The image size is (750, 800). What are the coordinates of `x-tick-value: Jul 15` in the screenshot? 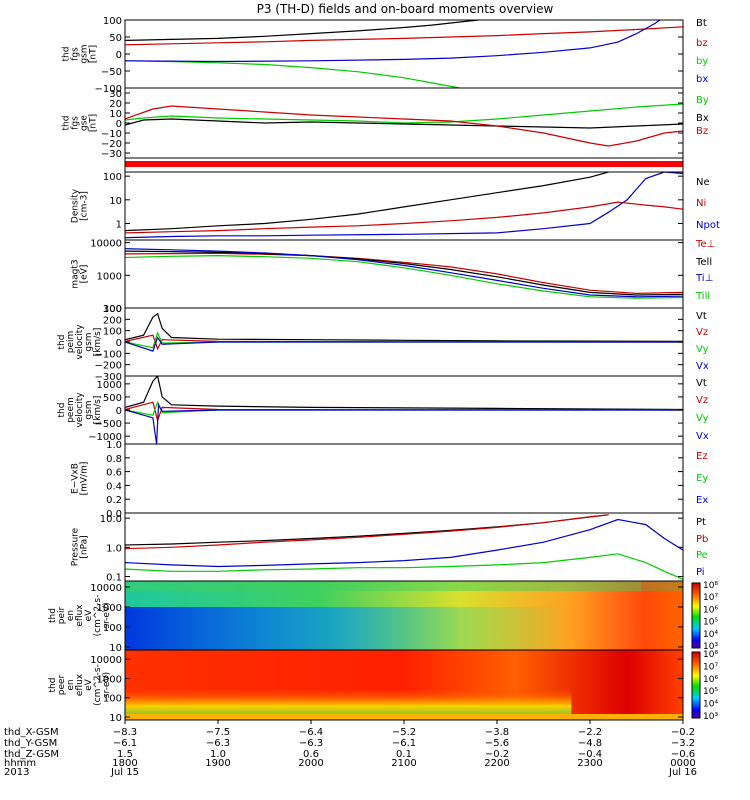 It's located at (124, 772).